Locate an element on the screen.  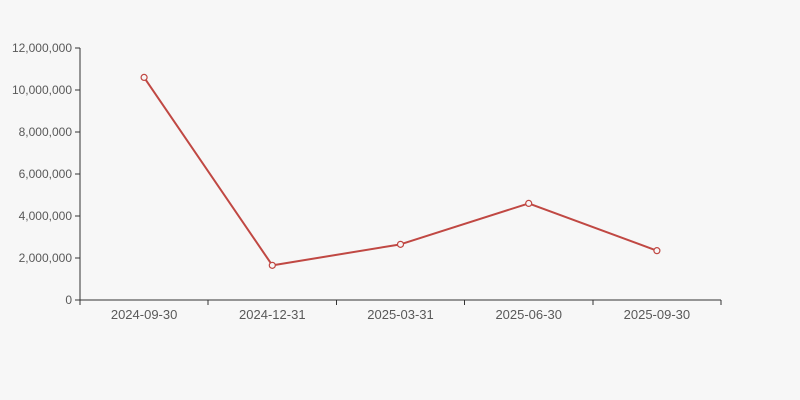
x-tick-label: 2025-09-30 is located at coordinates (657, 314).